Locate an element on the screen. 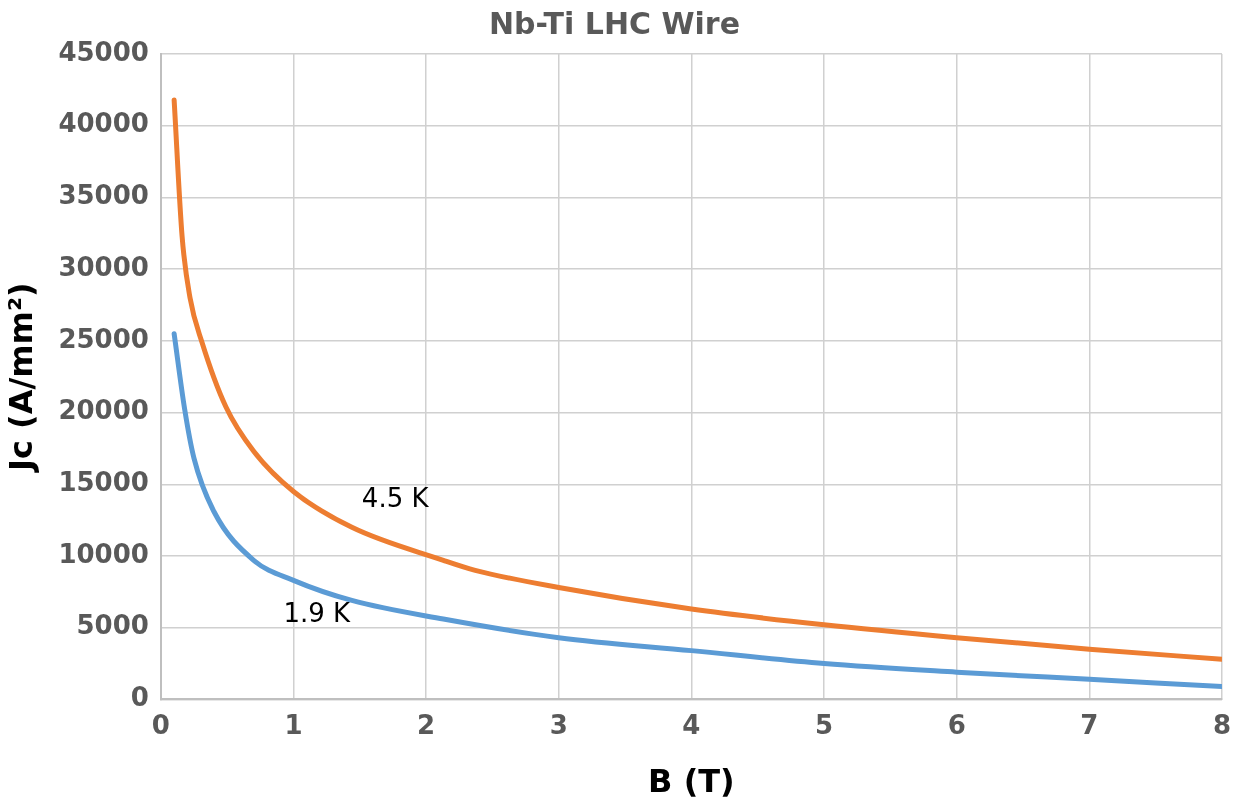 This screenshot has width=1243, height=807. y-tick-label: 5000 is located at coordinates (112, 625).